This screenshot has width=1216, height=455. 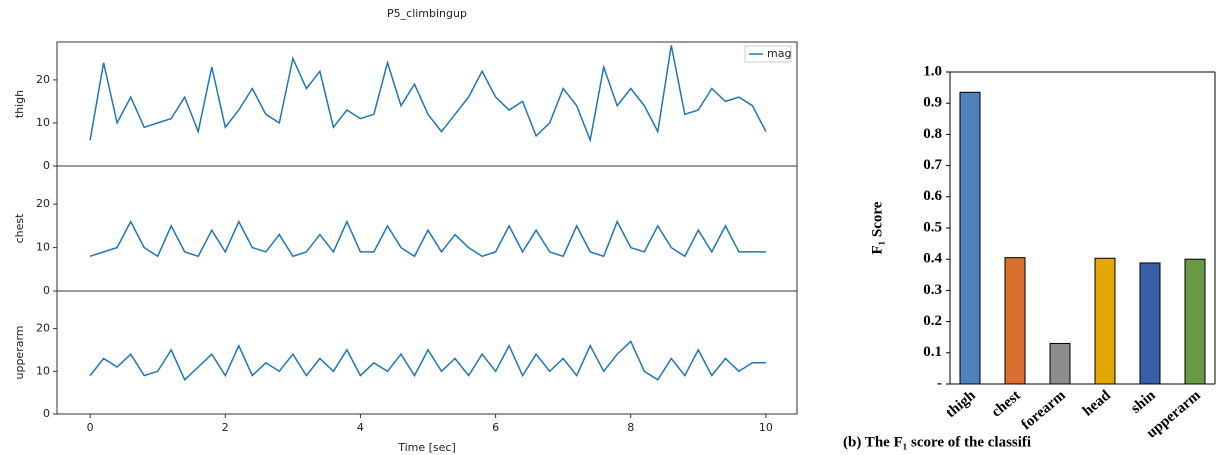 I want to click on legend-box, so click(x=768, y=54).